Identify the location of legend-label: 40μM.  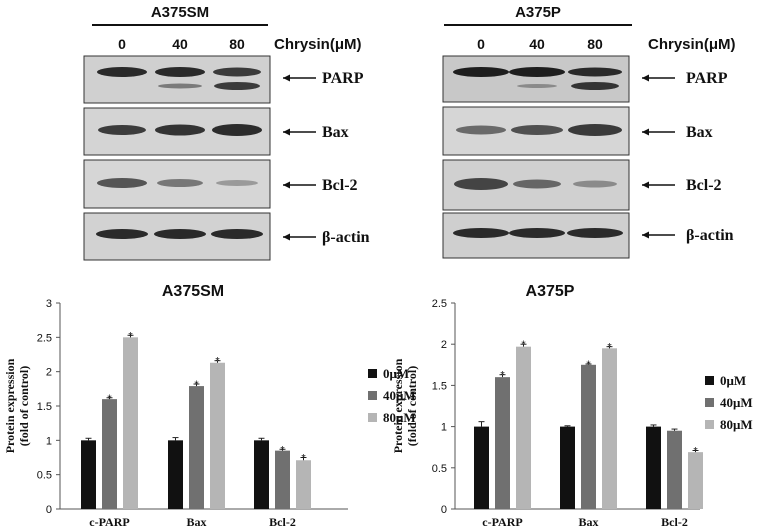
(736, 402).